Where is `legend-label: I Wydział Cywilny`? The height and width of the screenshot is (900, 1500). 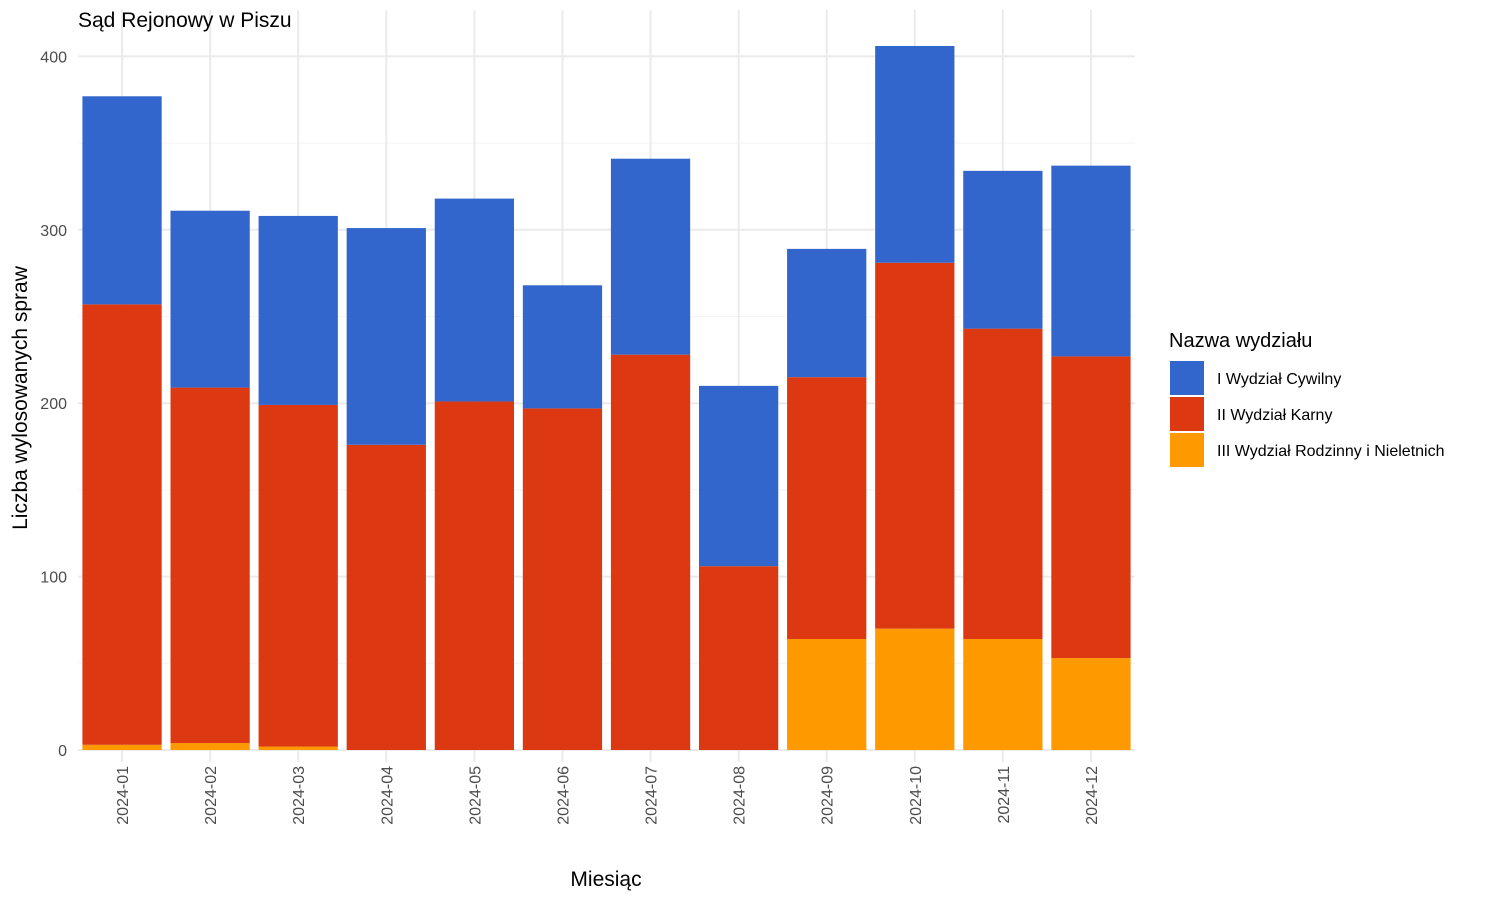 legend-label: I Wydział Cywilny is located at coordinates (1279, 379).